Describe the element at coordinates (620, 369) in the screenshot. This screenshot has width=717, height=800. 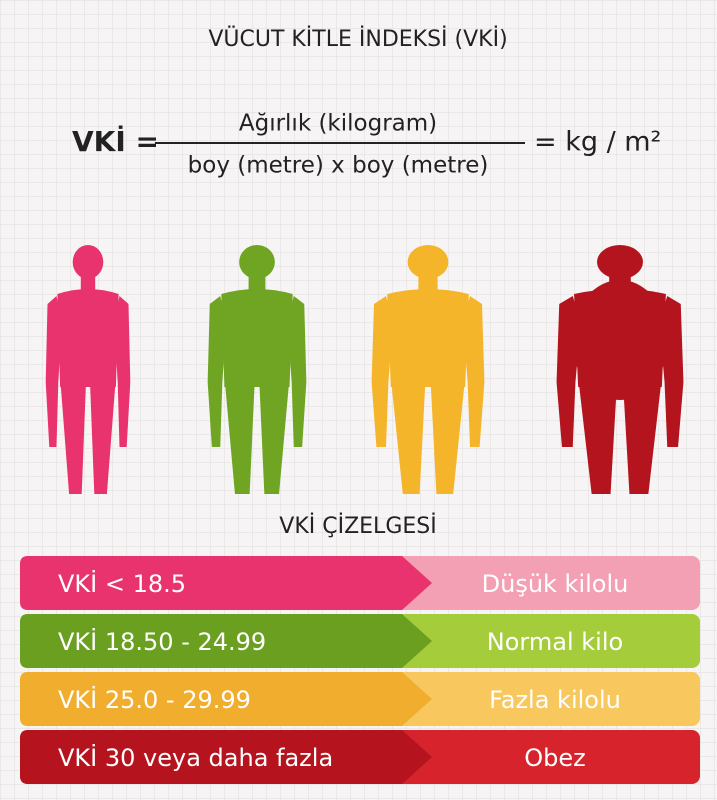
I see `figure-obese` at that location.